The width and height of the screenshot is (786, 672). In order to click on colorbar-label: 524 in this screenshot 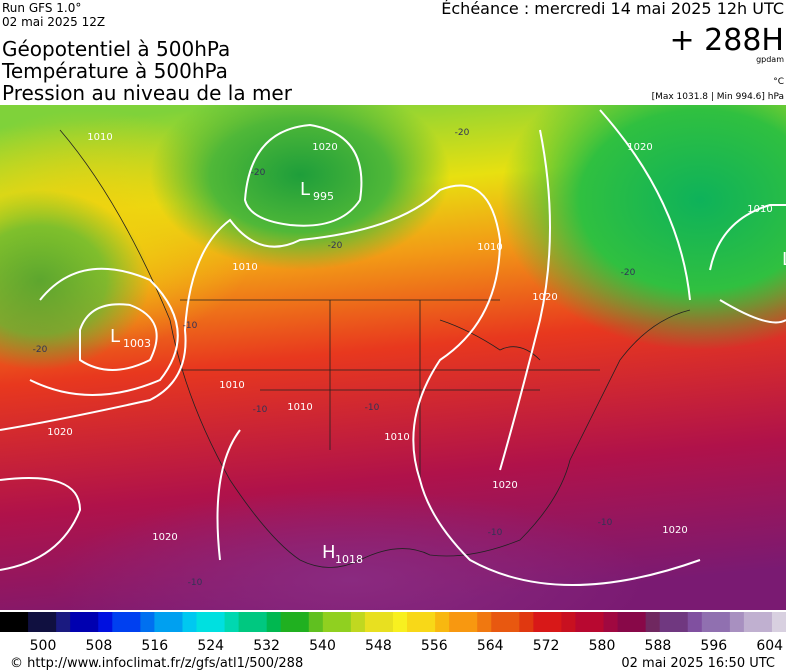, I will do `click(210, 646)`.